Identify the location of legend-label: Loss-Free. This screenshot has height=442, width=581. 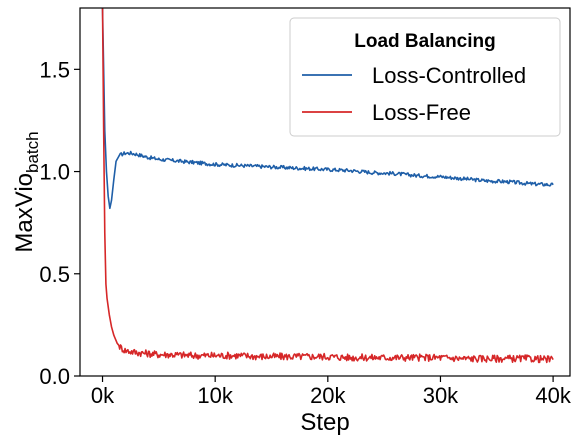
(421, 112).